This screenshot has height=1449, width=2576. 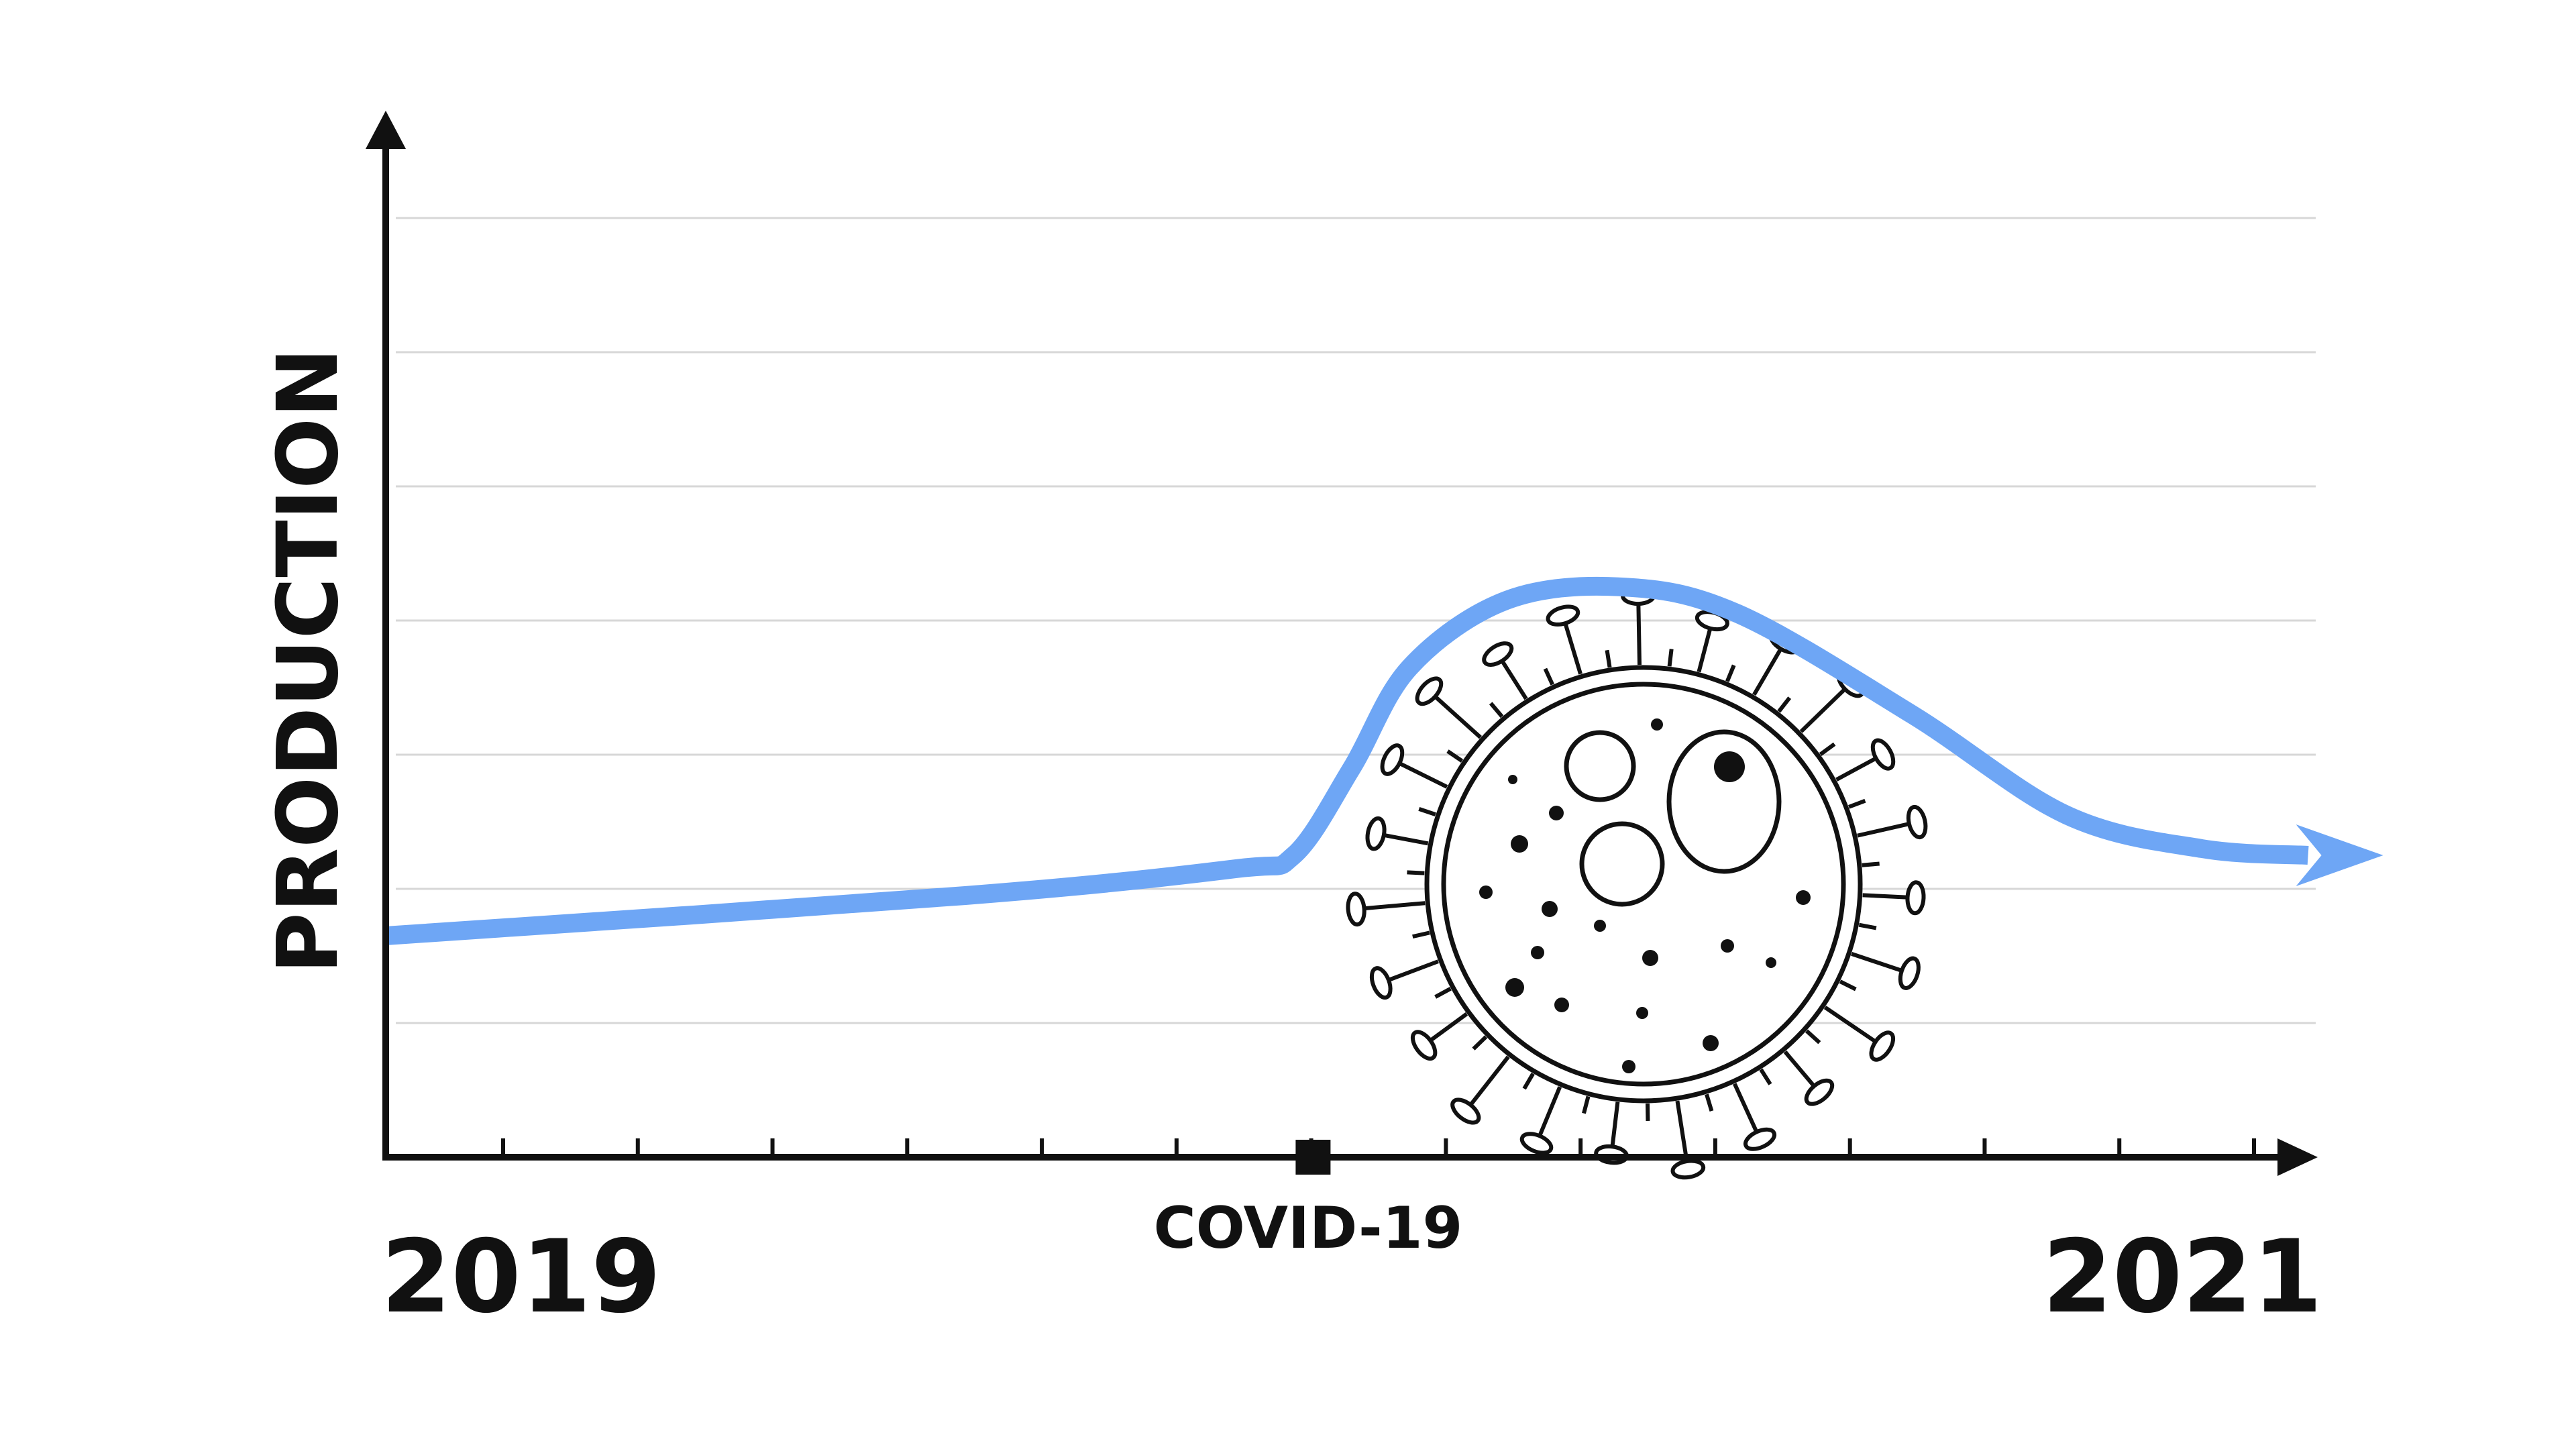 What do you see at coordinates (1308, 1228) in the screenshot?
I see `event-marker-label: COVID-19` at bounding box center [1308, 1228].